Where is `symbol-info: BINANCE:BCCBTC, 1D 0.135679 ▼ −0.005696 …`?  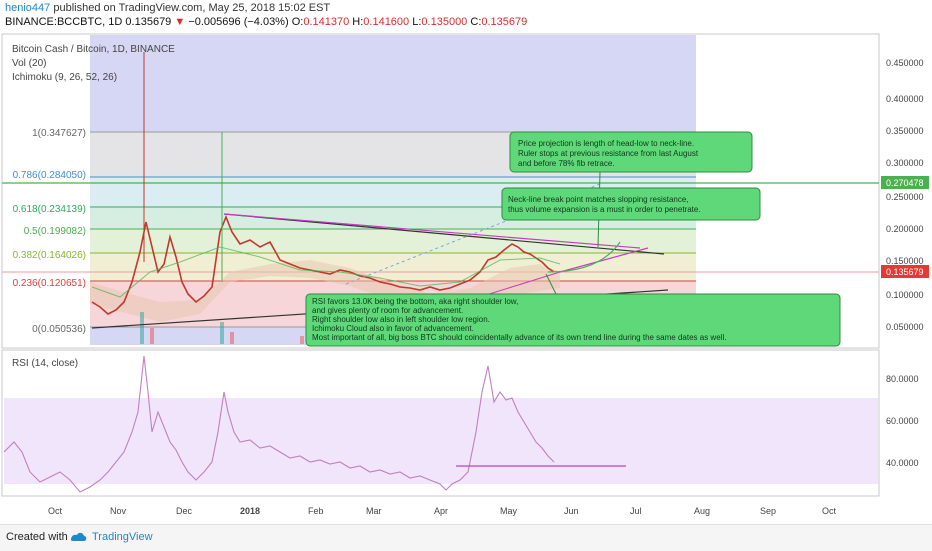
symbol-info: BINANCE:BCCBTC, 1D 0.135679 ▼ −0.005696 … is located at coordinates (266, 22).